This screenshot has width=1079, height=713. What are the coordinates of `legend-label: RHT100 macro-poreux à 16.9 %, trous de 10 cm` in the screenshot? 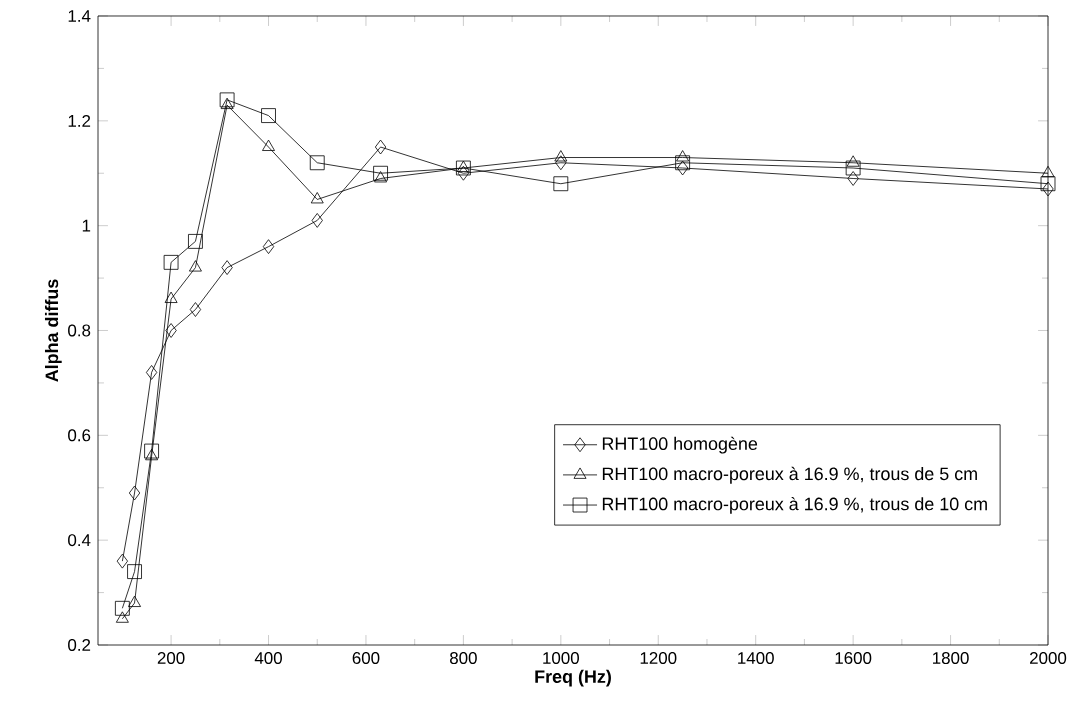 It's located at (794, 505).